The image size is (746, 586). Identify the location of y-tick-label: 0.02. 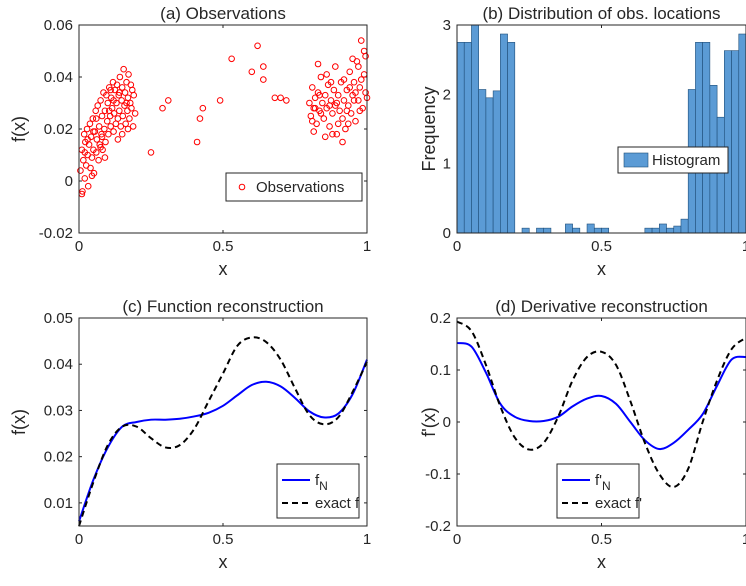
(58, 457).